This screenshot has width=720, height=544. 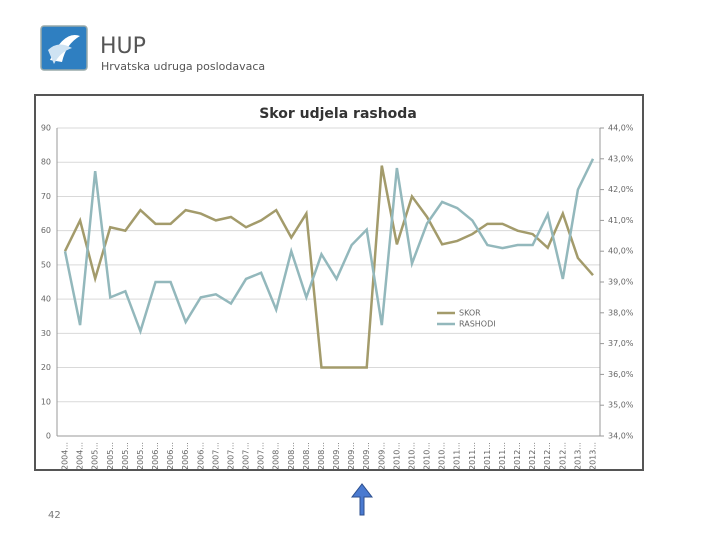 I want to click on y-tick-label: 40, so click(x=46, y=299).